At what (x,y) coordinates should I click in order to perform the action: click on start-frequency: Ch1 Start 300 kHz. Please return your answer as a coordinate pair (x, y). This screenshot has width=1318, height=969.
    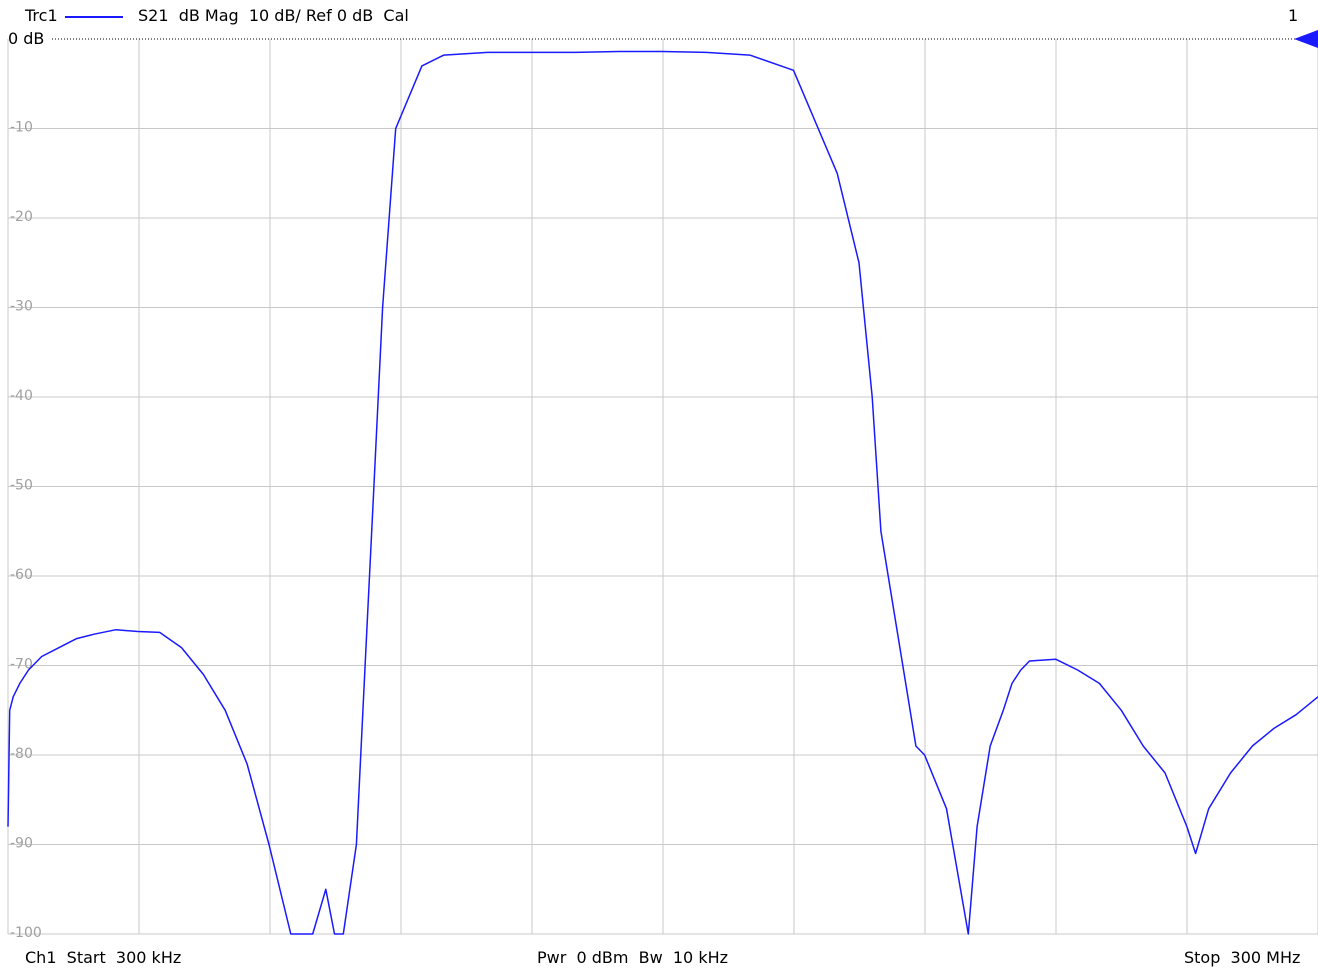
    Looking at the image, I should click on (103, 958).